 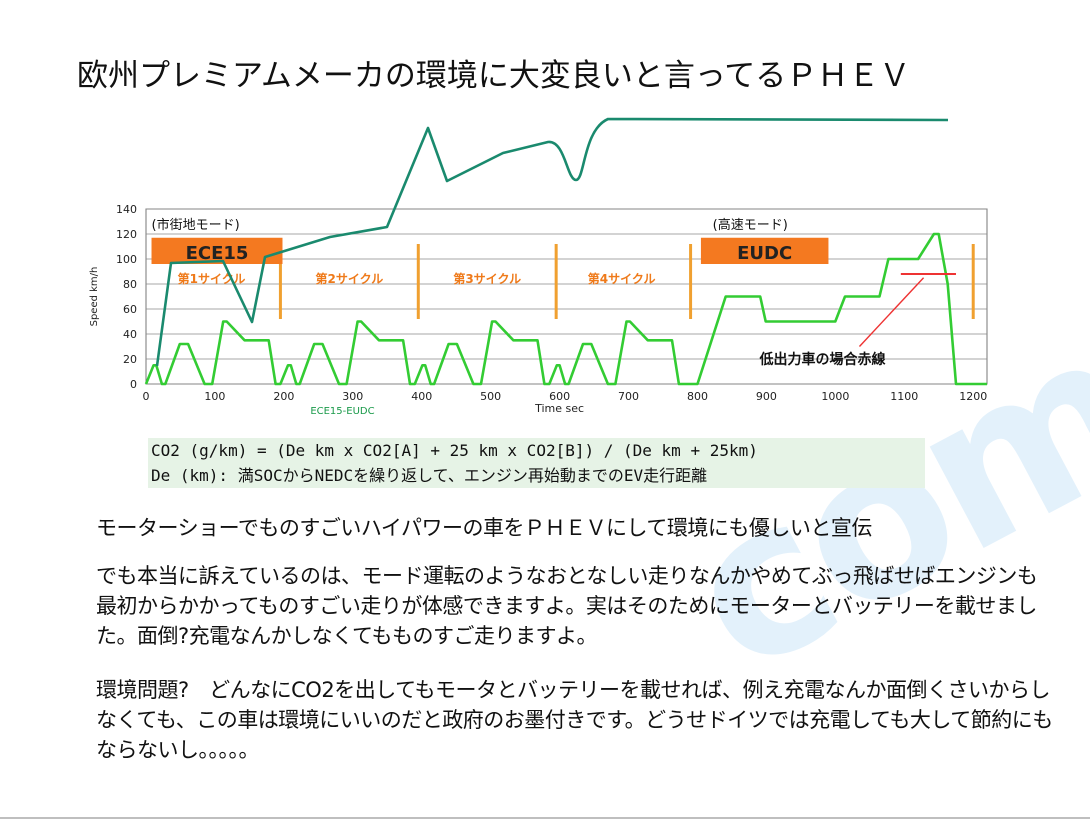 What do you see at coordinates (822, 359) in the screenshot?
I see `red-annotation-label: 低出力車の場合赤線` at bounding box center [822, 359].